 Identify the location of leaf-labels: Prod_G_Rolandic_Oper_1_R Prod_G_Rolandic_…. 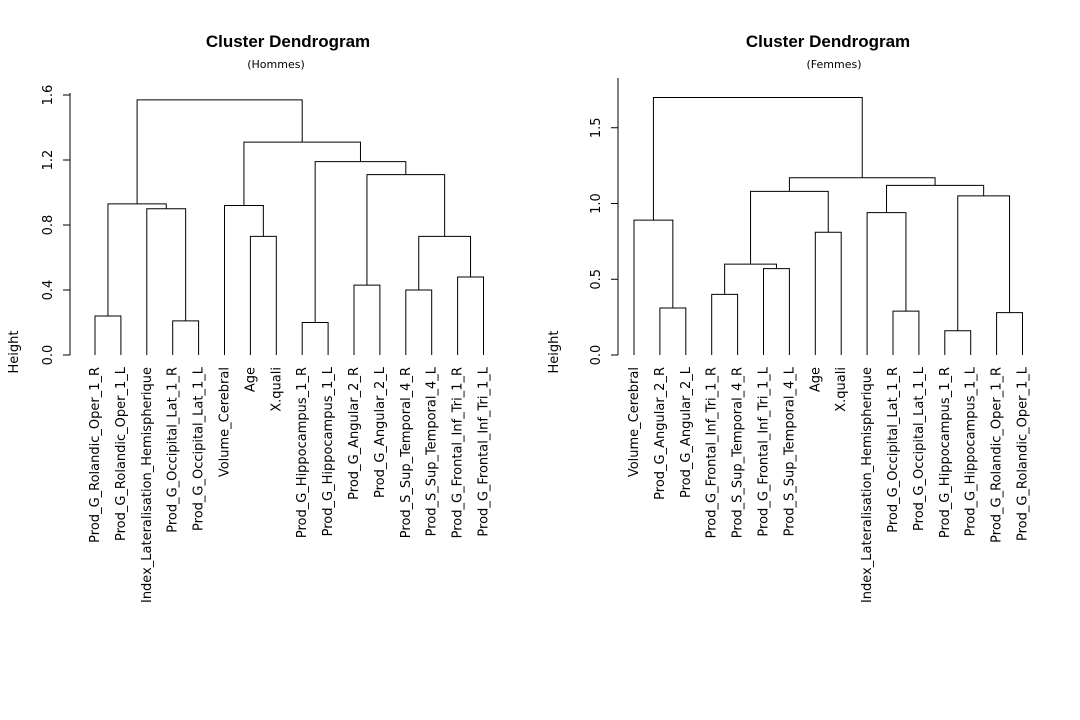
(290, 484).